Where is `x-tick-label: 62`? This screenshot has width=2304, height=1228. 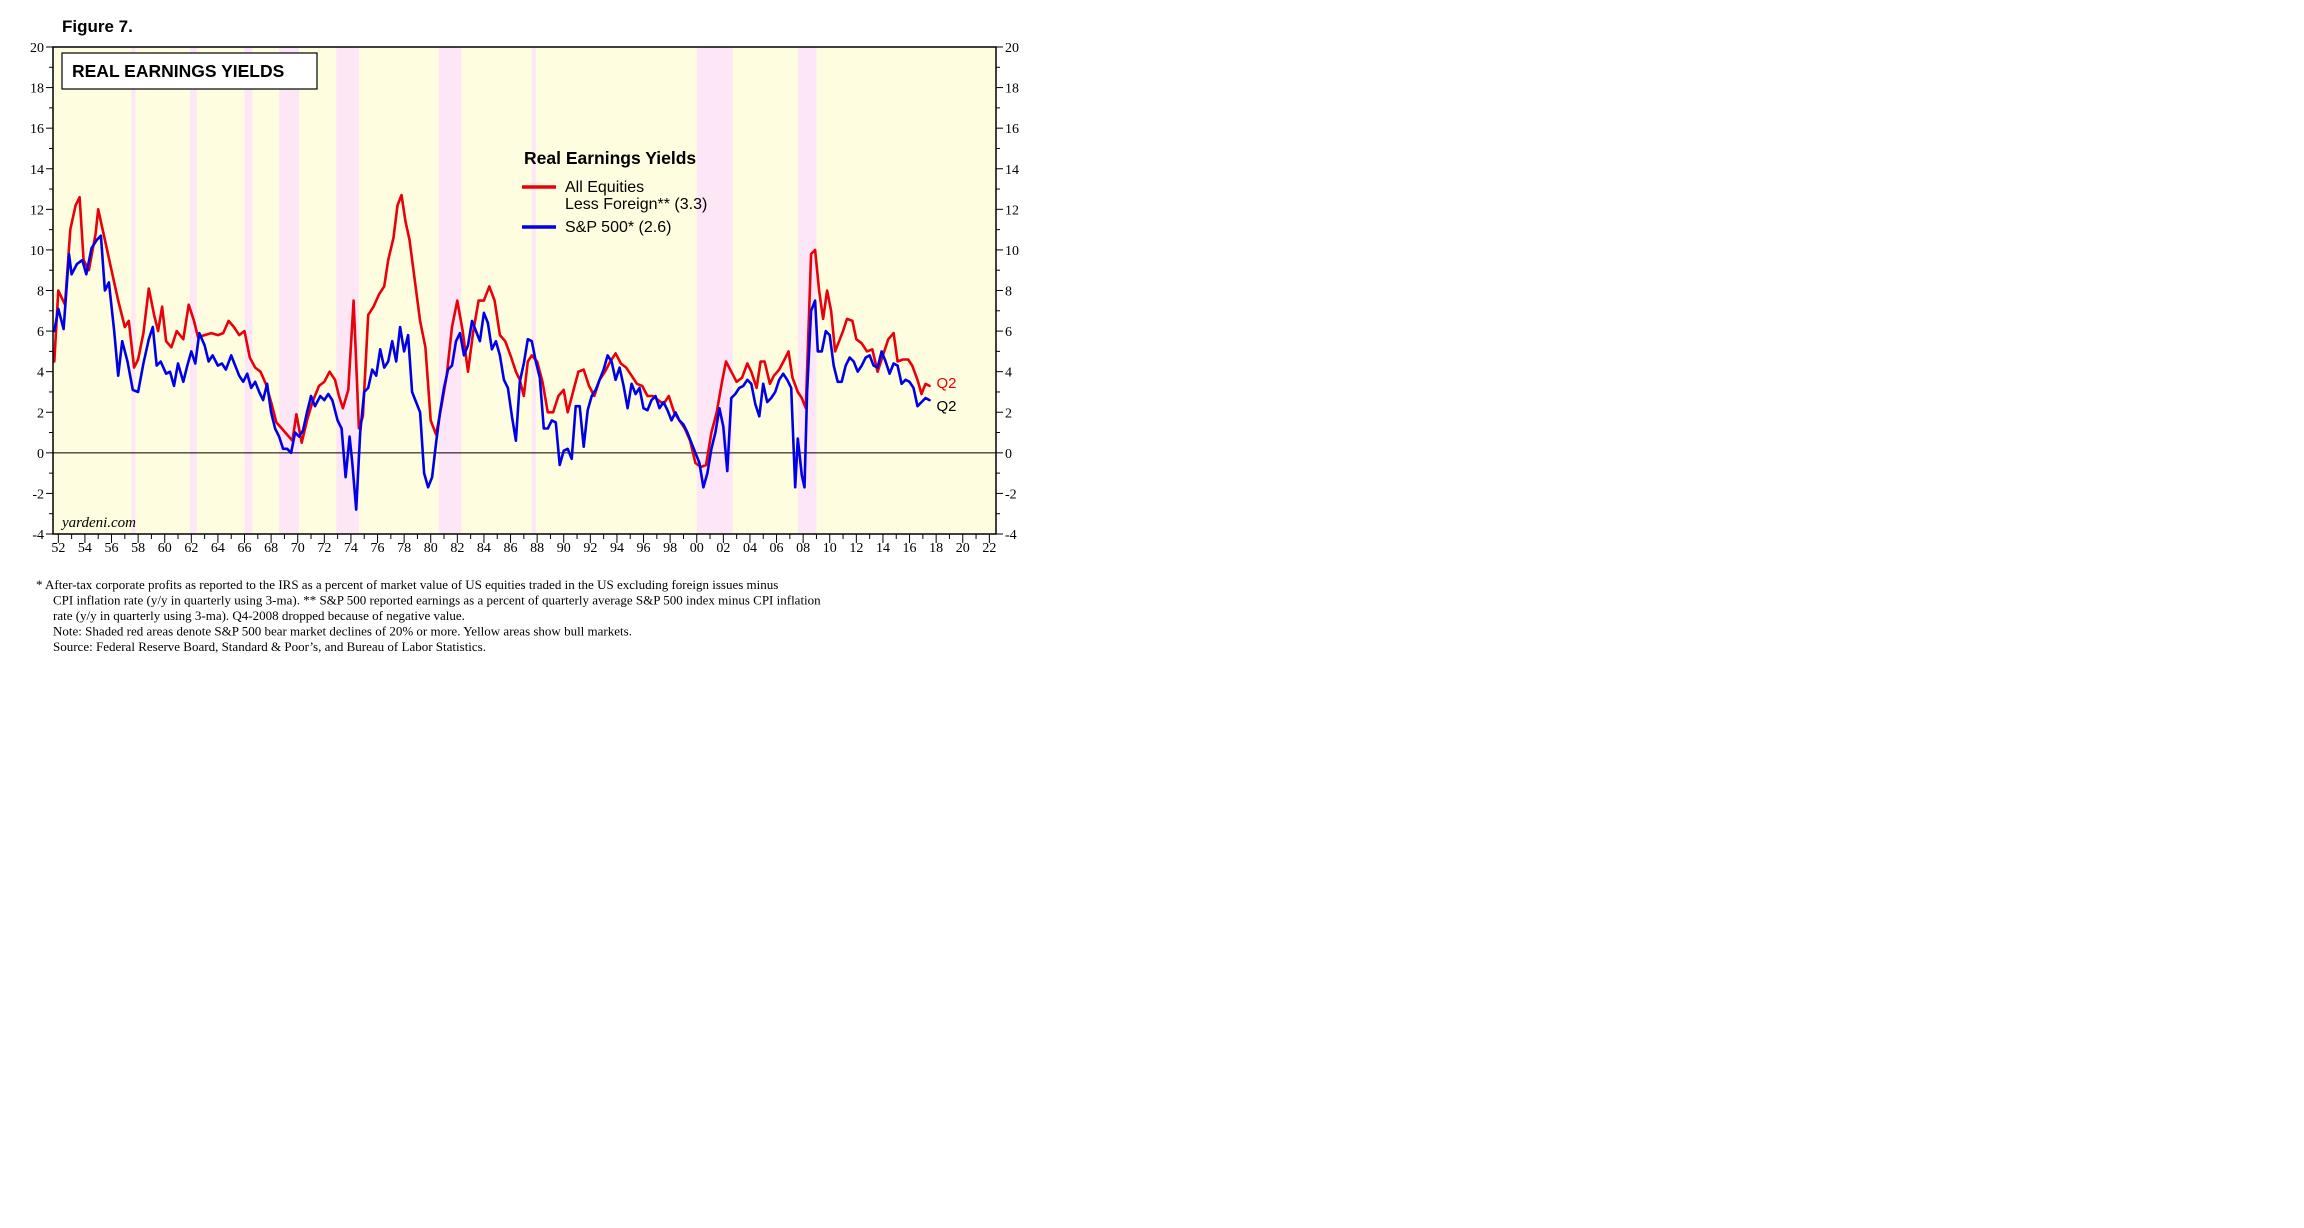
x-tick-label: 62 is located at coordinates (191, 548).